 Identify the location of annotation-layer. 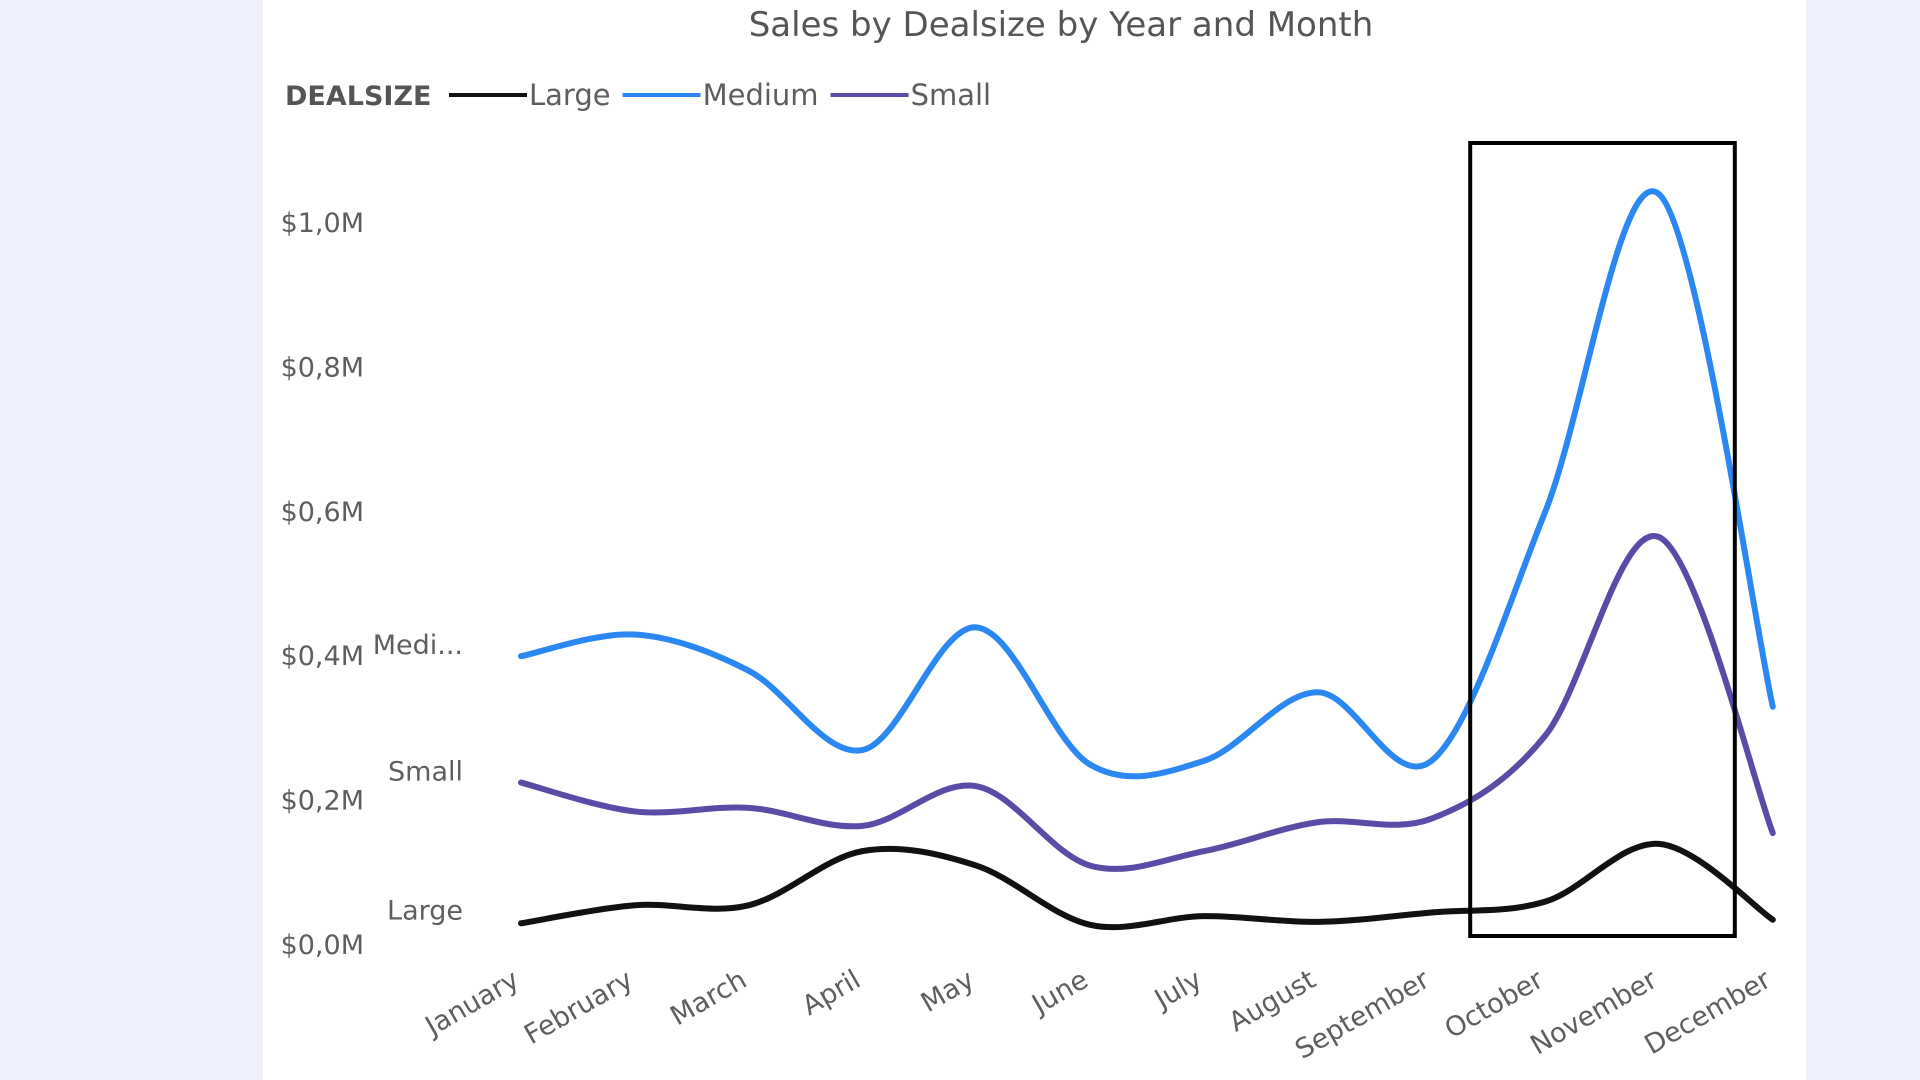
(1602, 539).